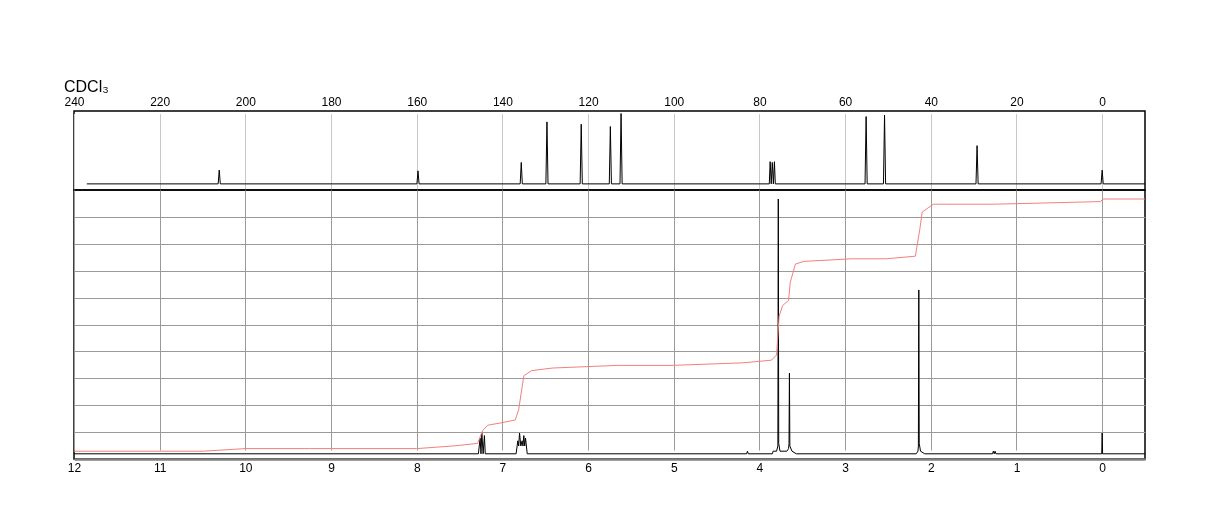 The image size is (1224, 528). I want to click on x-tick-label: 160, so click(417, 101).